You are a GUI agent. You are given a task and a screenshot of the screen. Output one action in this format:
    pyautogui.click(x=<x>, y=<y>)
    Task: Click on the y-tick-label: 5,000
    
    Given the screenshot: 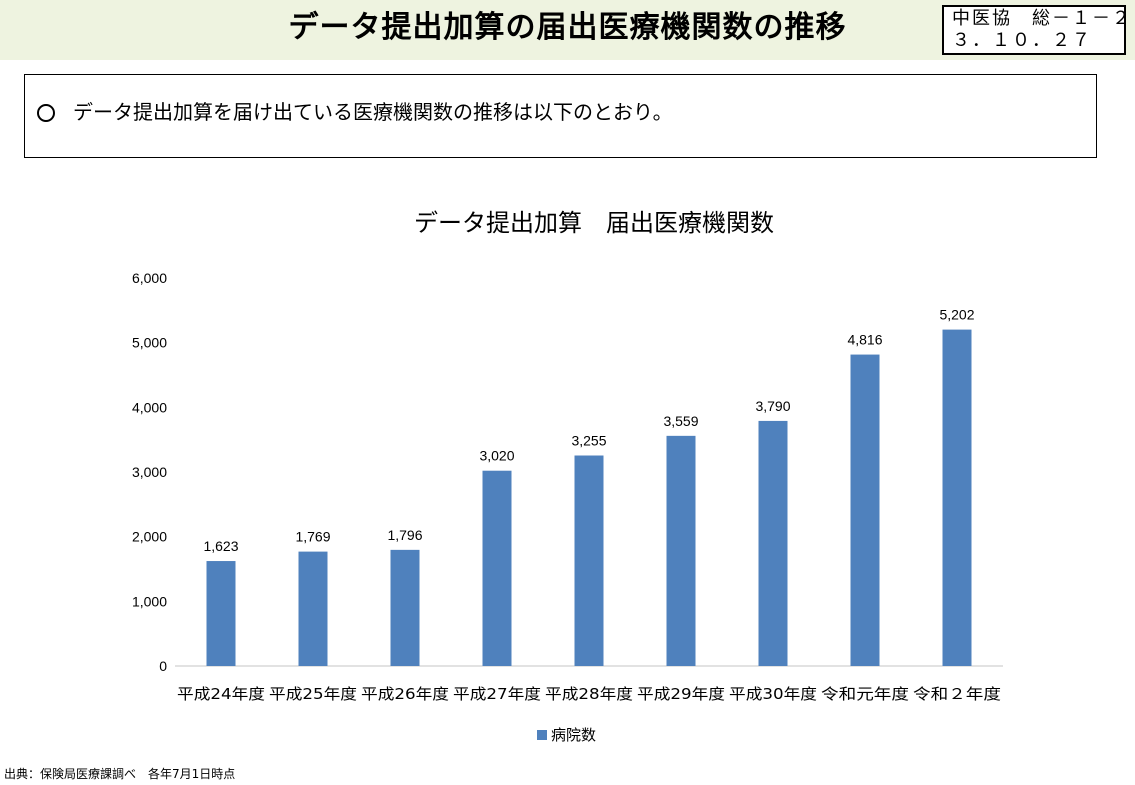 What is the action you would take?
    pyautogui.click(x=149, y=343)
    